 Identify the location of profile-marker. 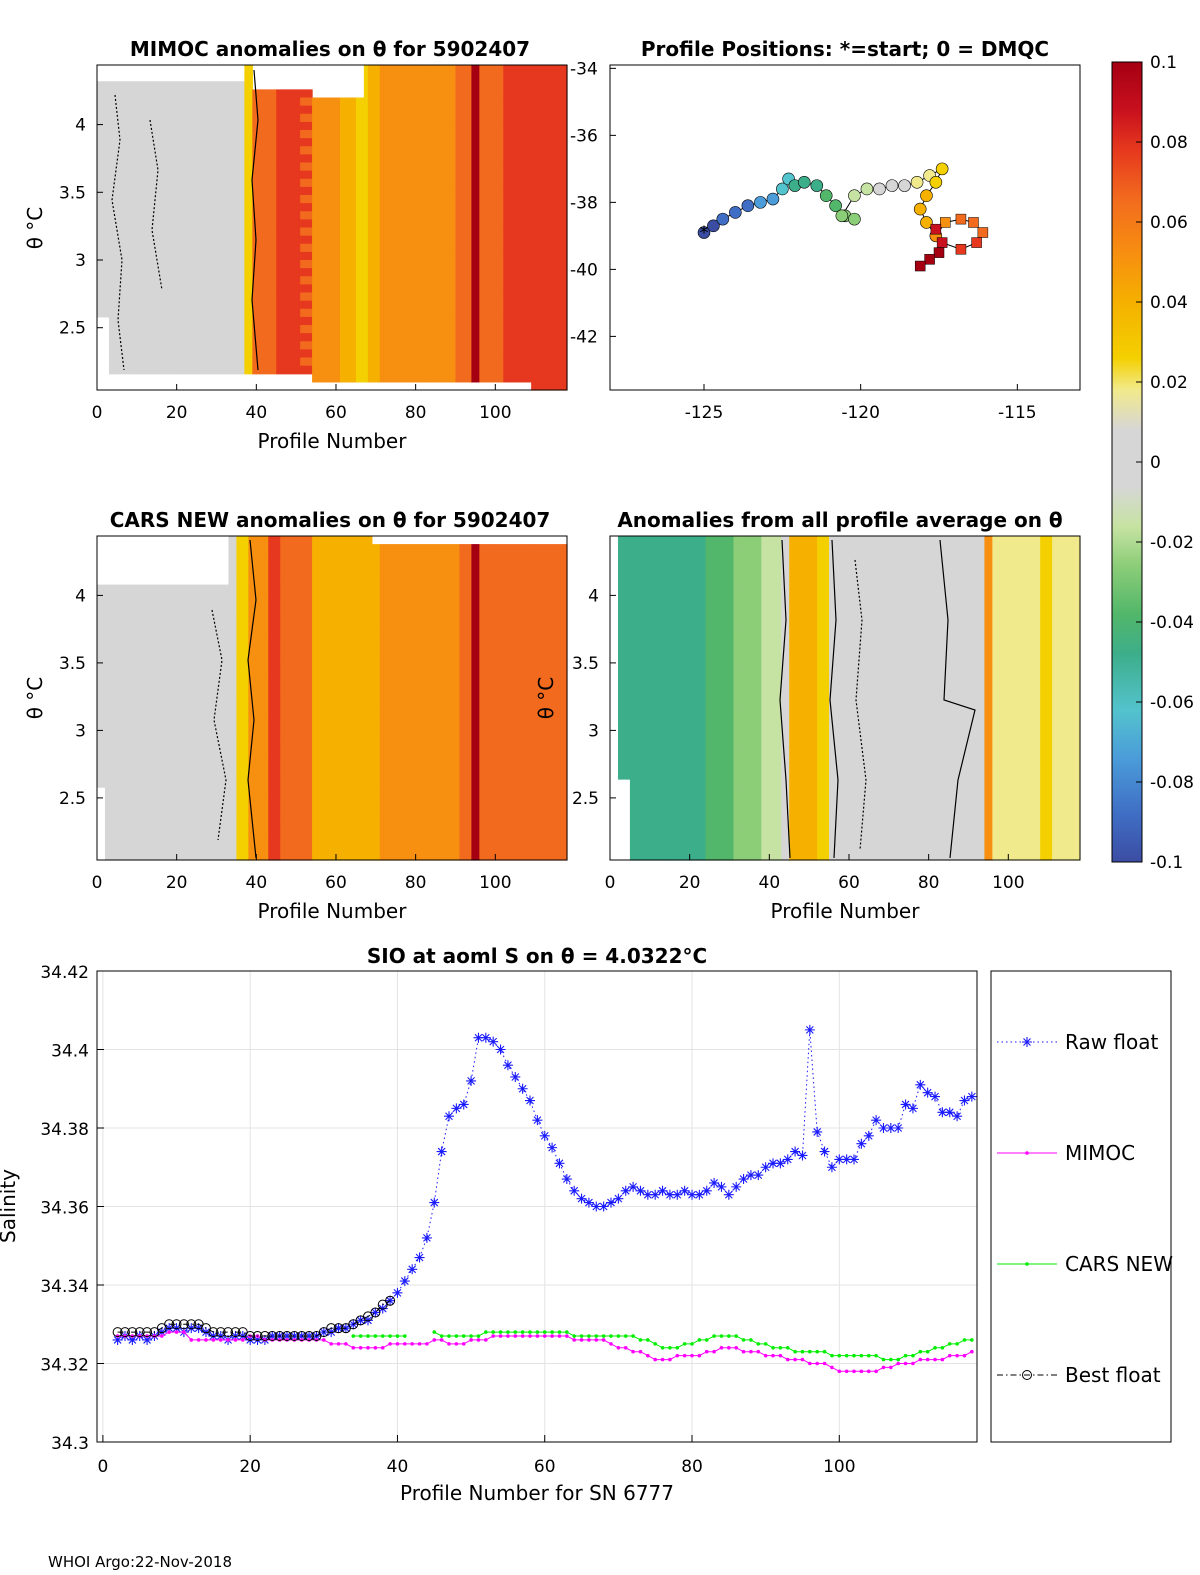
(817, 185).